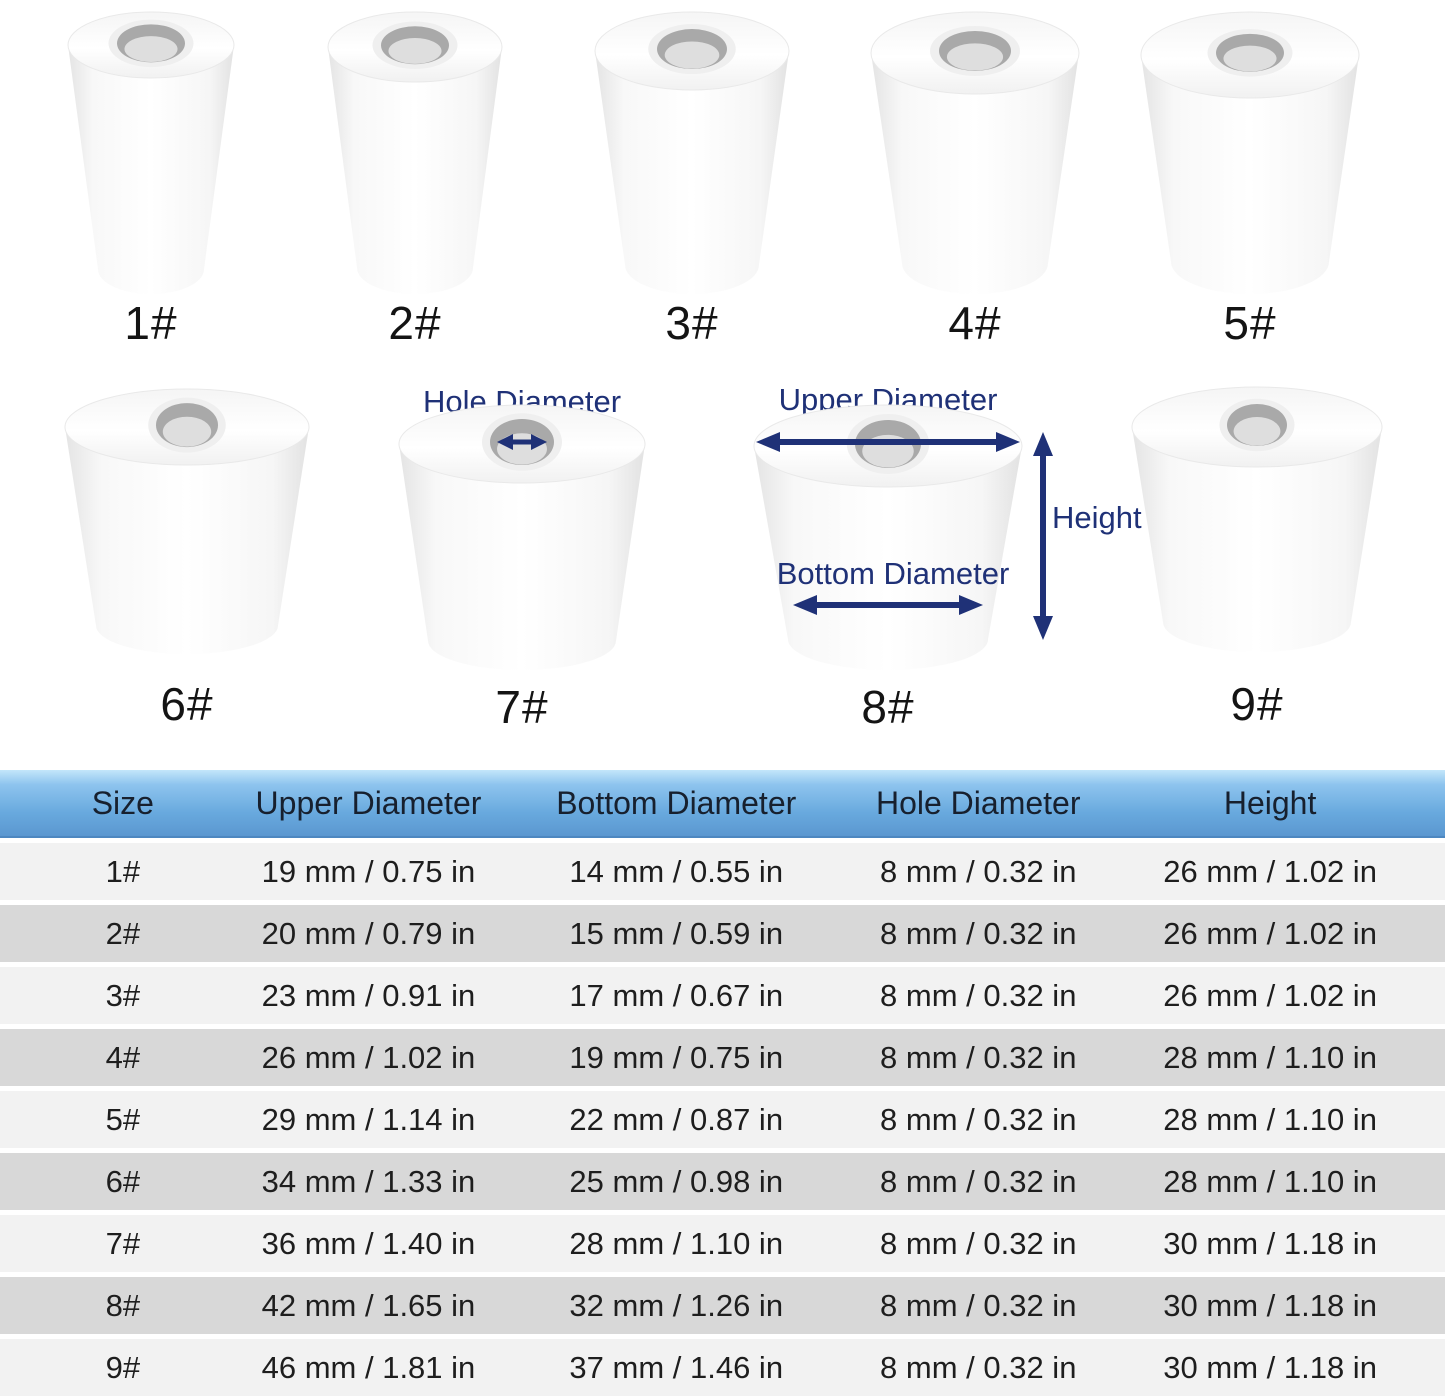 This screenshot has width=1445, height=1400. Describe the element at coordinates (676, 802) in the screenshot. I see `header-cell-bottom-diameter: Bottom Diameter` at that location.